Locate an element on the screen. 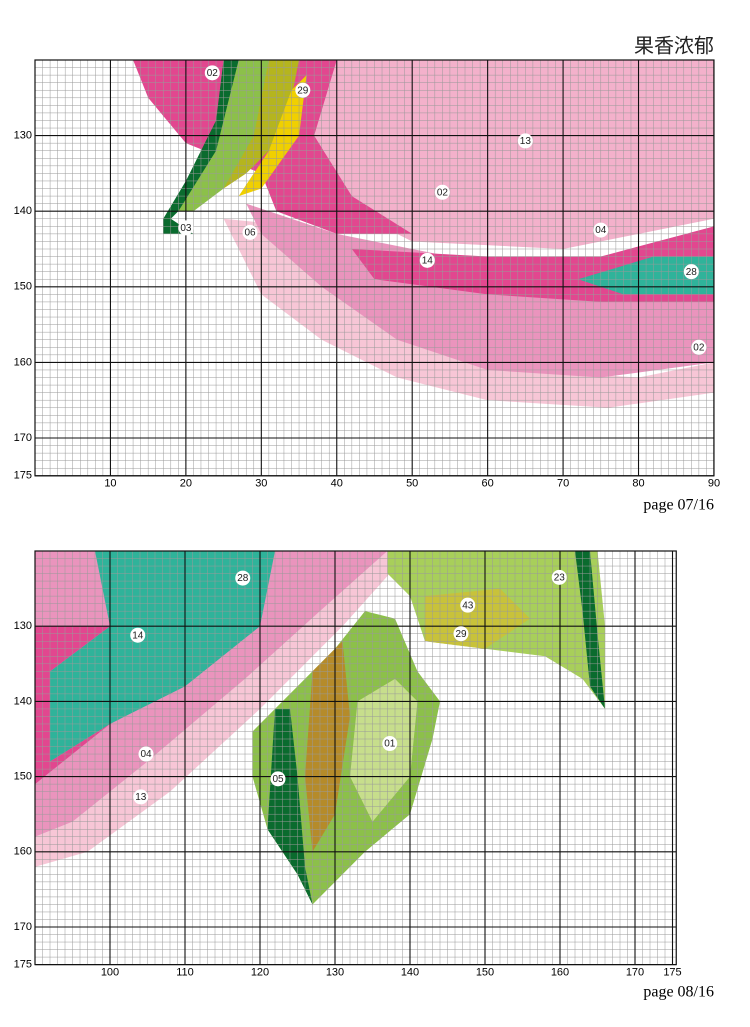  x-tick-label: 30 is located at coordinates (261, 484).